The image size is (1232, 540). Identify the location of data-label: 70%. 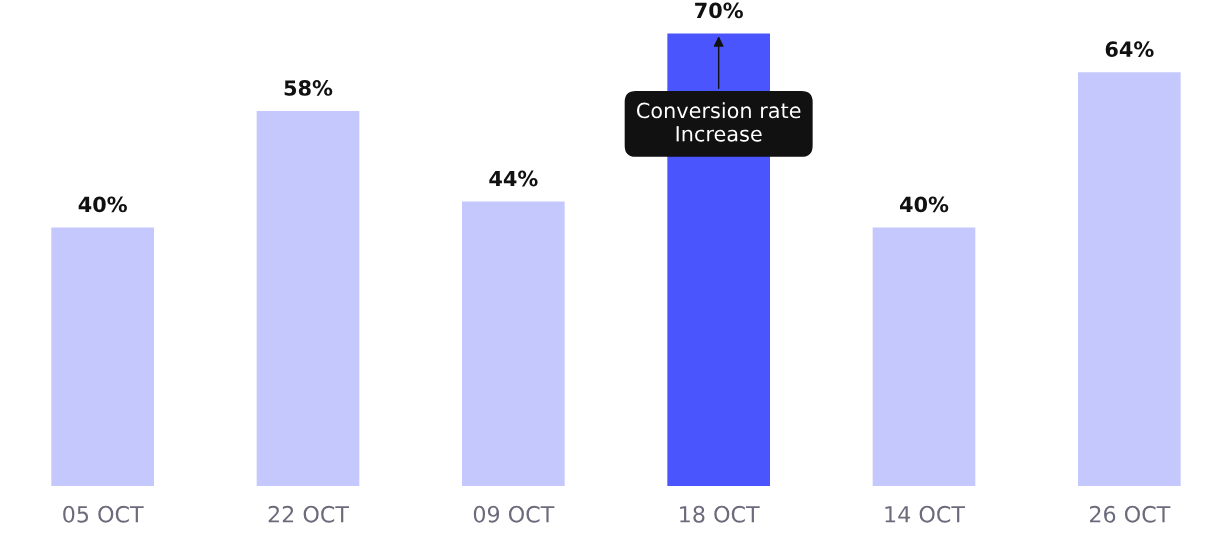
(719, 10).